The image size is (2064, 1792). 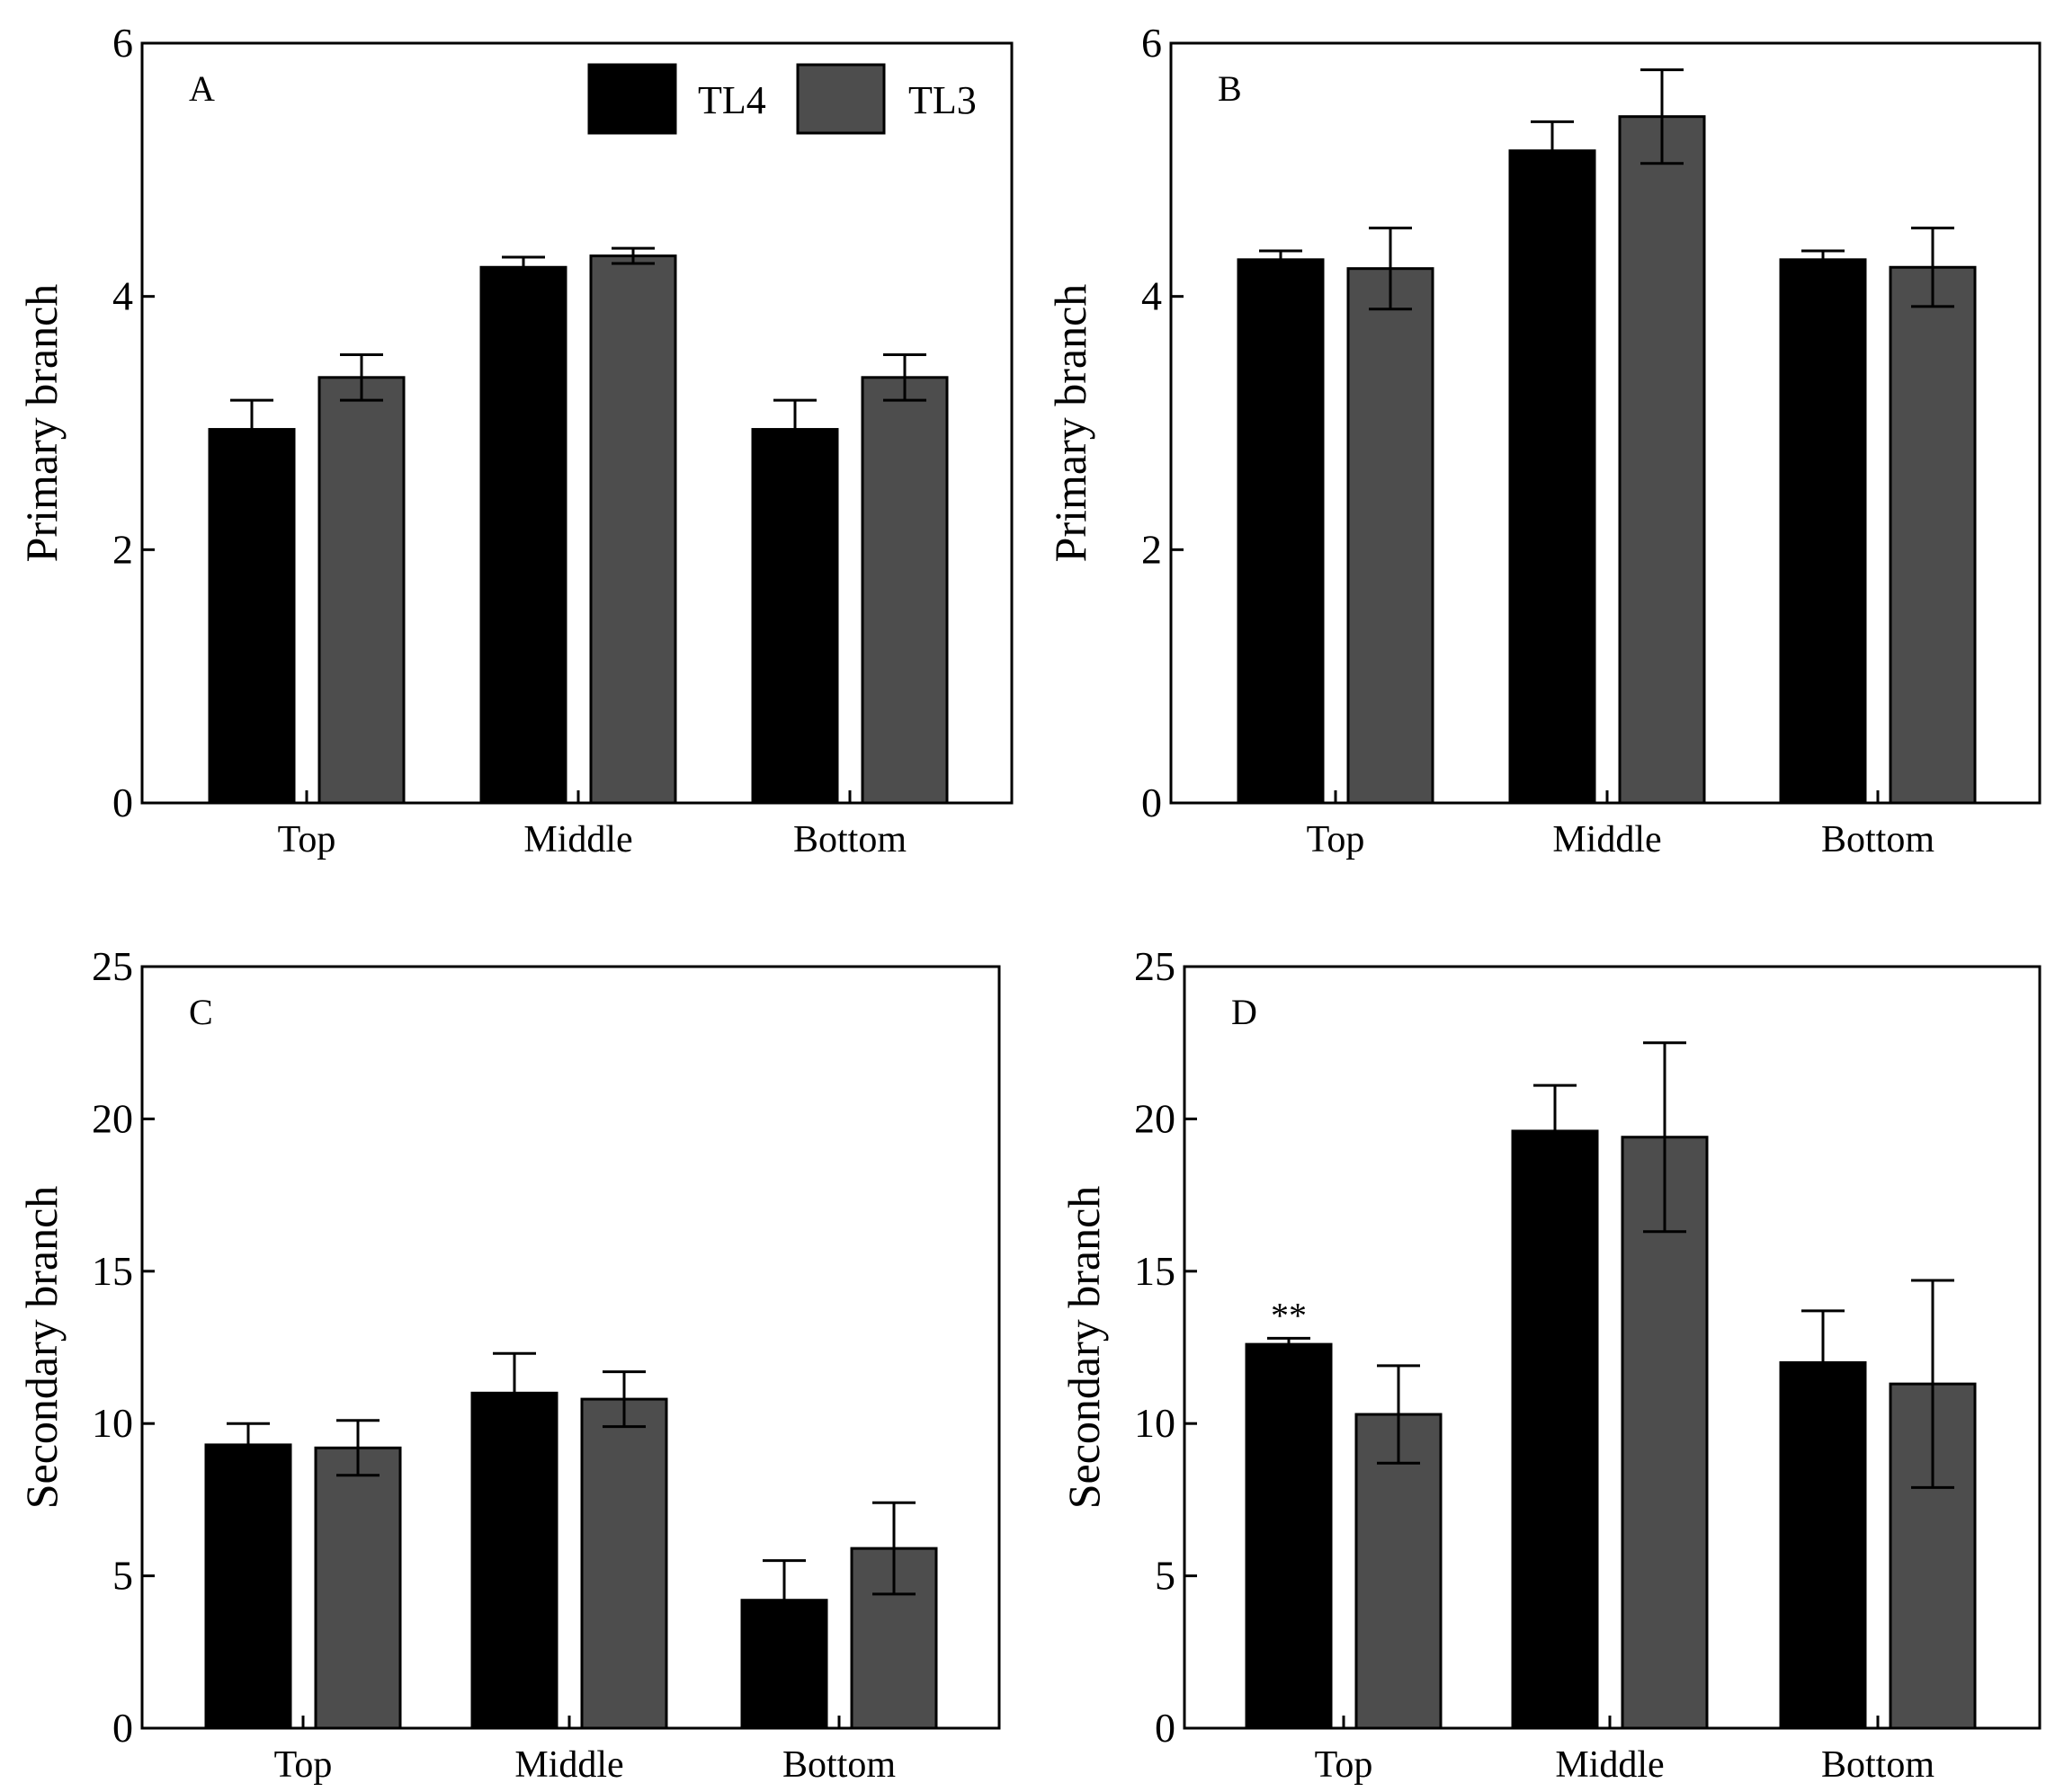 What do you see at coordinates (1289, 1315) in the screenshot?
I see `significance-annotation-d: **` at bounding box center [1289, 1315].